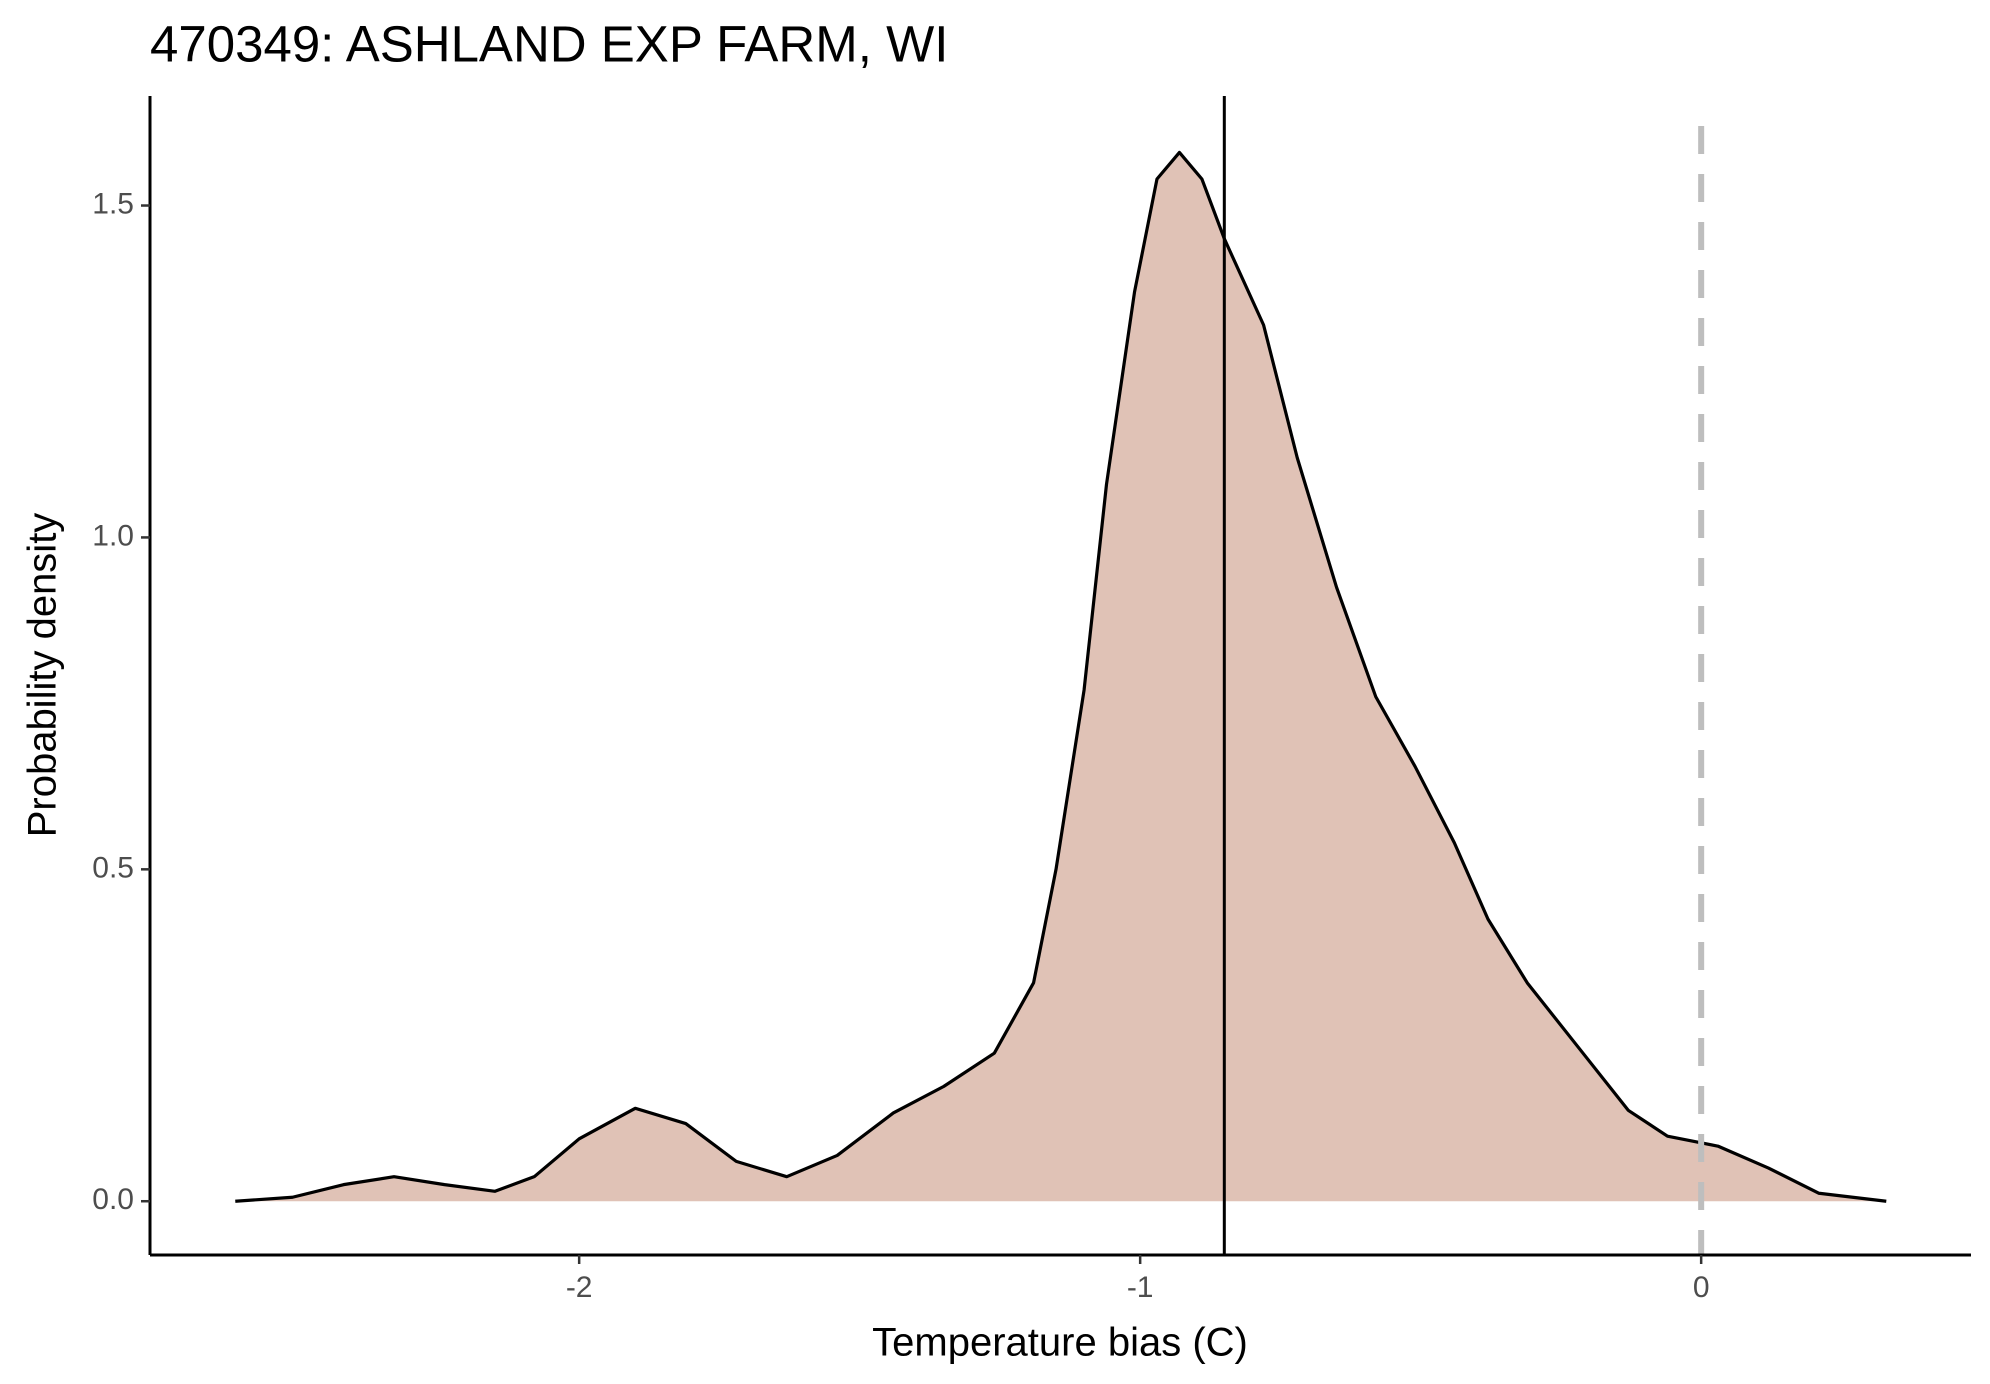  What do you see at coordinates (113, 535) in the screenshot?
I see `y-tick-label: 1.0` at bounding box center [113, 535].